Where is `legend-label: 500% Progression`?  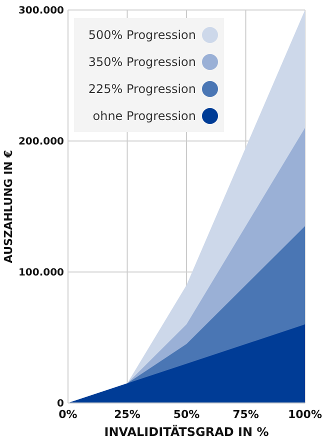
legend-label: 500% Progression is located at coordinates (142, 35).